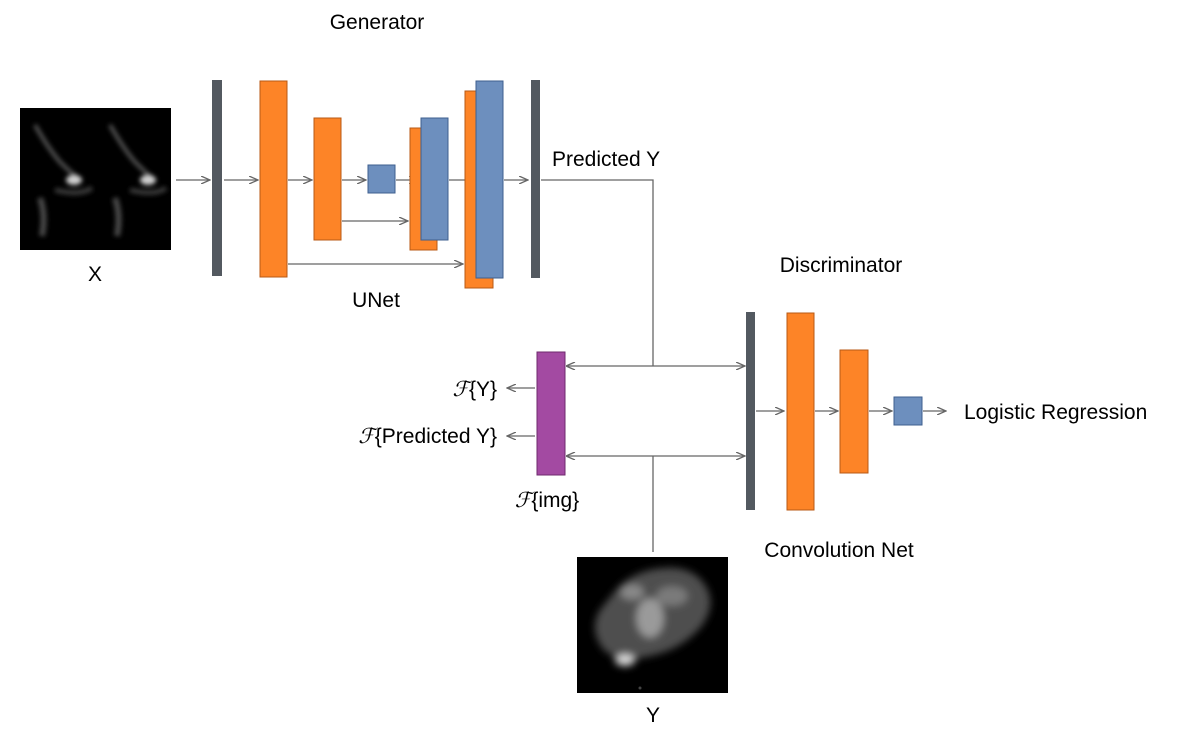 Image resolution: width=1185 pixels, height=735 pixels. Describe the element at coordinates (217, 178) in the screenshot. I see `generator-input-layer` at that location.